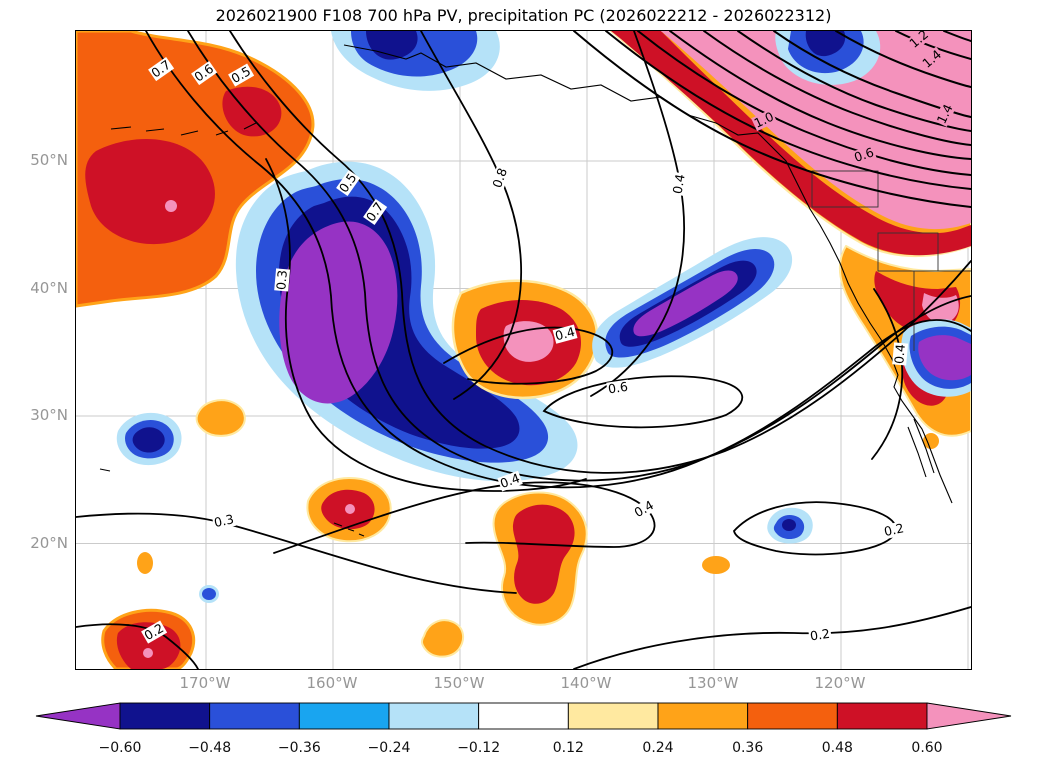 This screenshot has height=765, width=1047. Describe the element at coordinates (332, 683) in the screenshot. I see `x-tick-label: 160°W` at that location.